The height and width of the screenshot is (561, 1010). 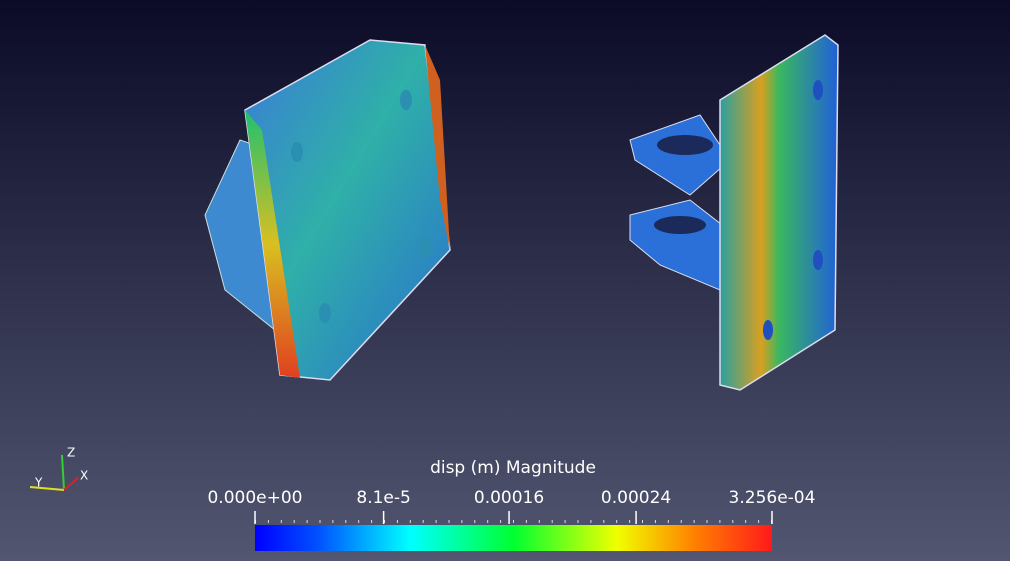 I want to click on z-label: Z, so click(x=71, y=453).